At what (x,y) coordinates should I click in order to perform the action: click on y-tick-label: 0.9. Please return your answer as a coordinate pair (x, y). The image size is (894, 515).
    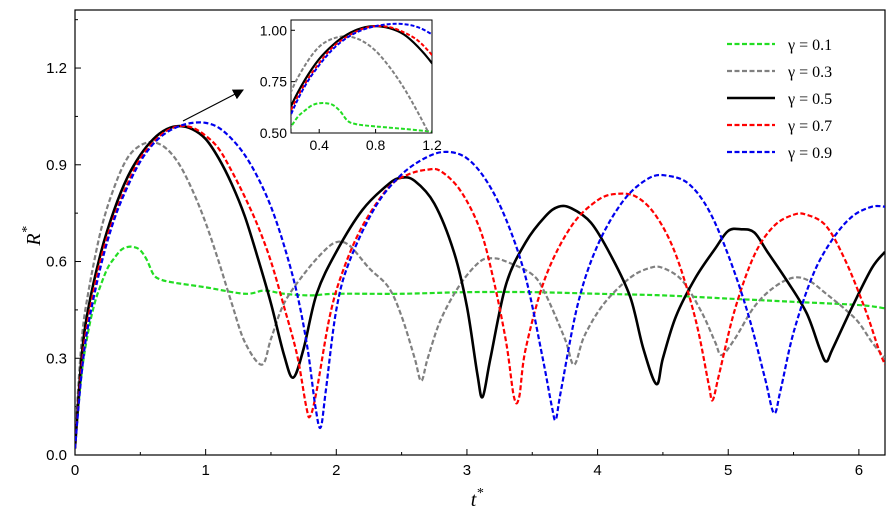
    Looking at the image, I should click on (56, 165).